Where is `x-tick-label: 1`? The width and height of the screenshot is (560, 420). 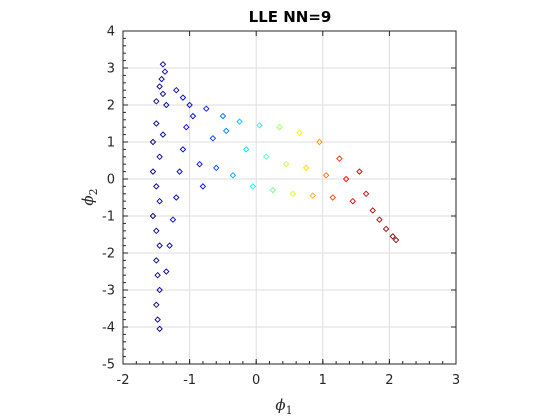
x-tick-label: 1 is located at coordinates (323, 380).